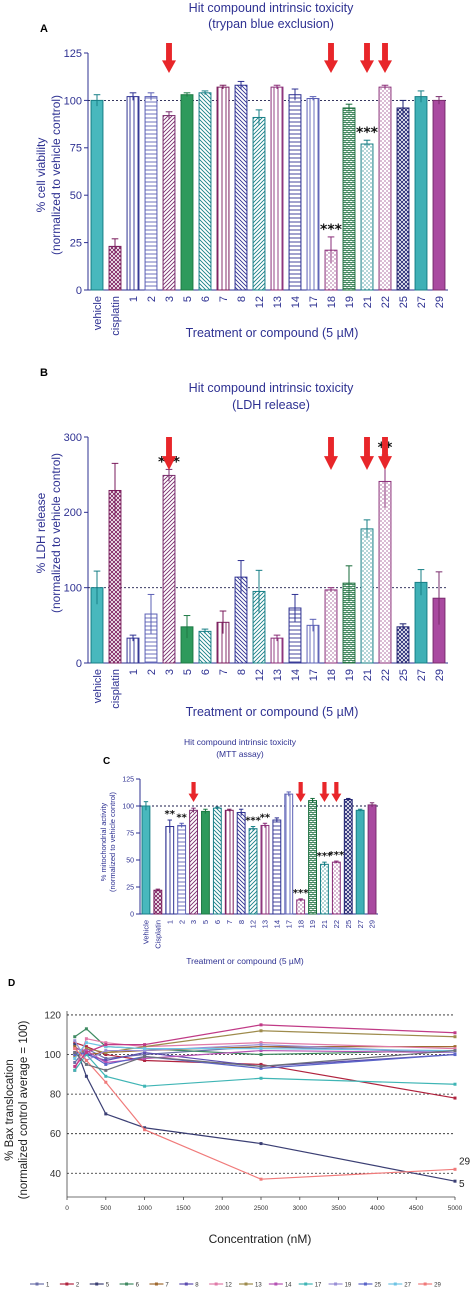 This screenshot has width=474, height=1294. Describe the element at coordinates (331, 230) in the screenshot. I see `panel-a-significance-18: ***` at that location.